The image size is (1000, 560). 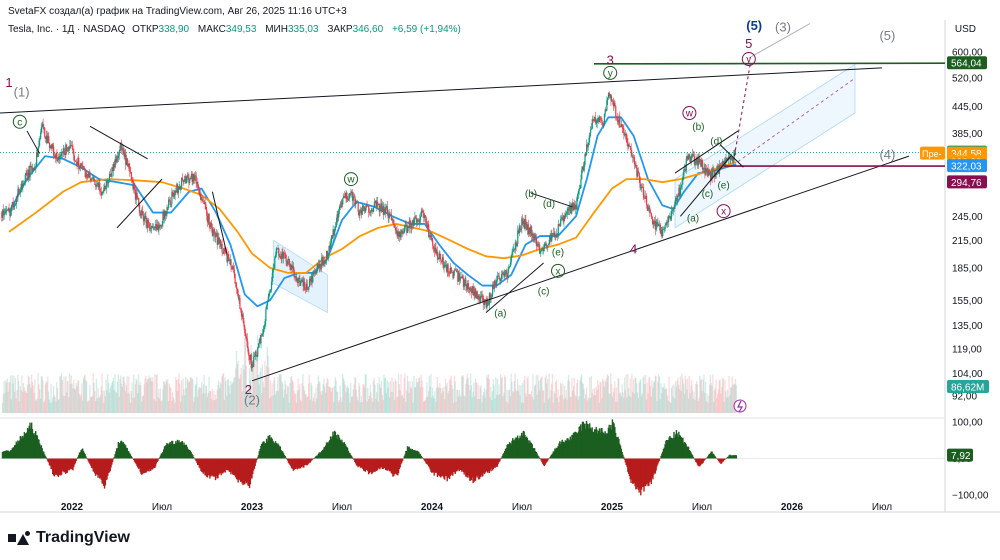 What do you see at coordinates (303, 29) in the screenshot?
I see `low-value: 335,03` at bounding box center [303, 29].